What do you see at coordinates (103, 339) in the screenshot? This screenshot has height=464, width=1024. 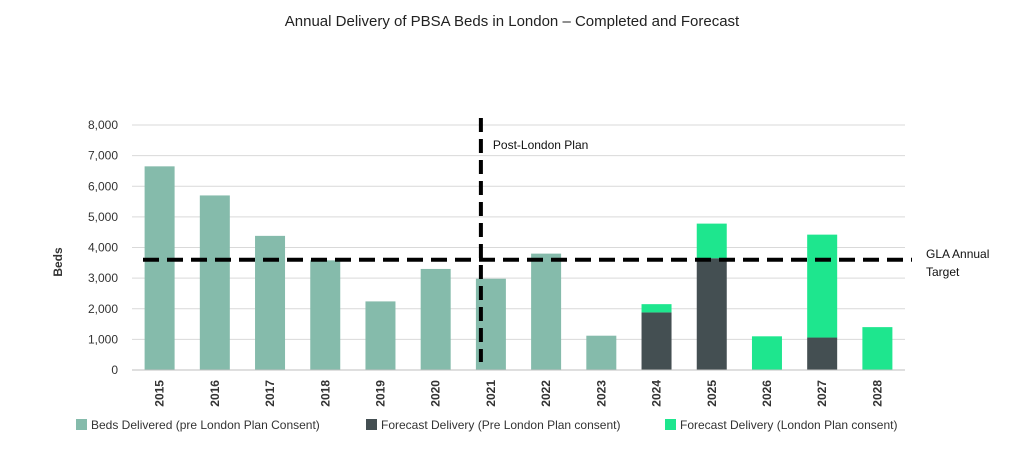 I see `y-tick-label: 1,000` at bounding box center [103, 339].